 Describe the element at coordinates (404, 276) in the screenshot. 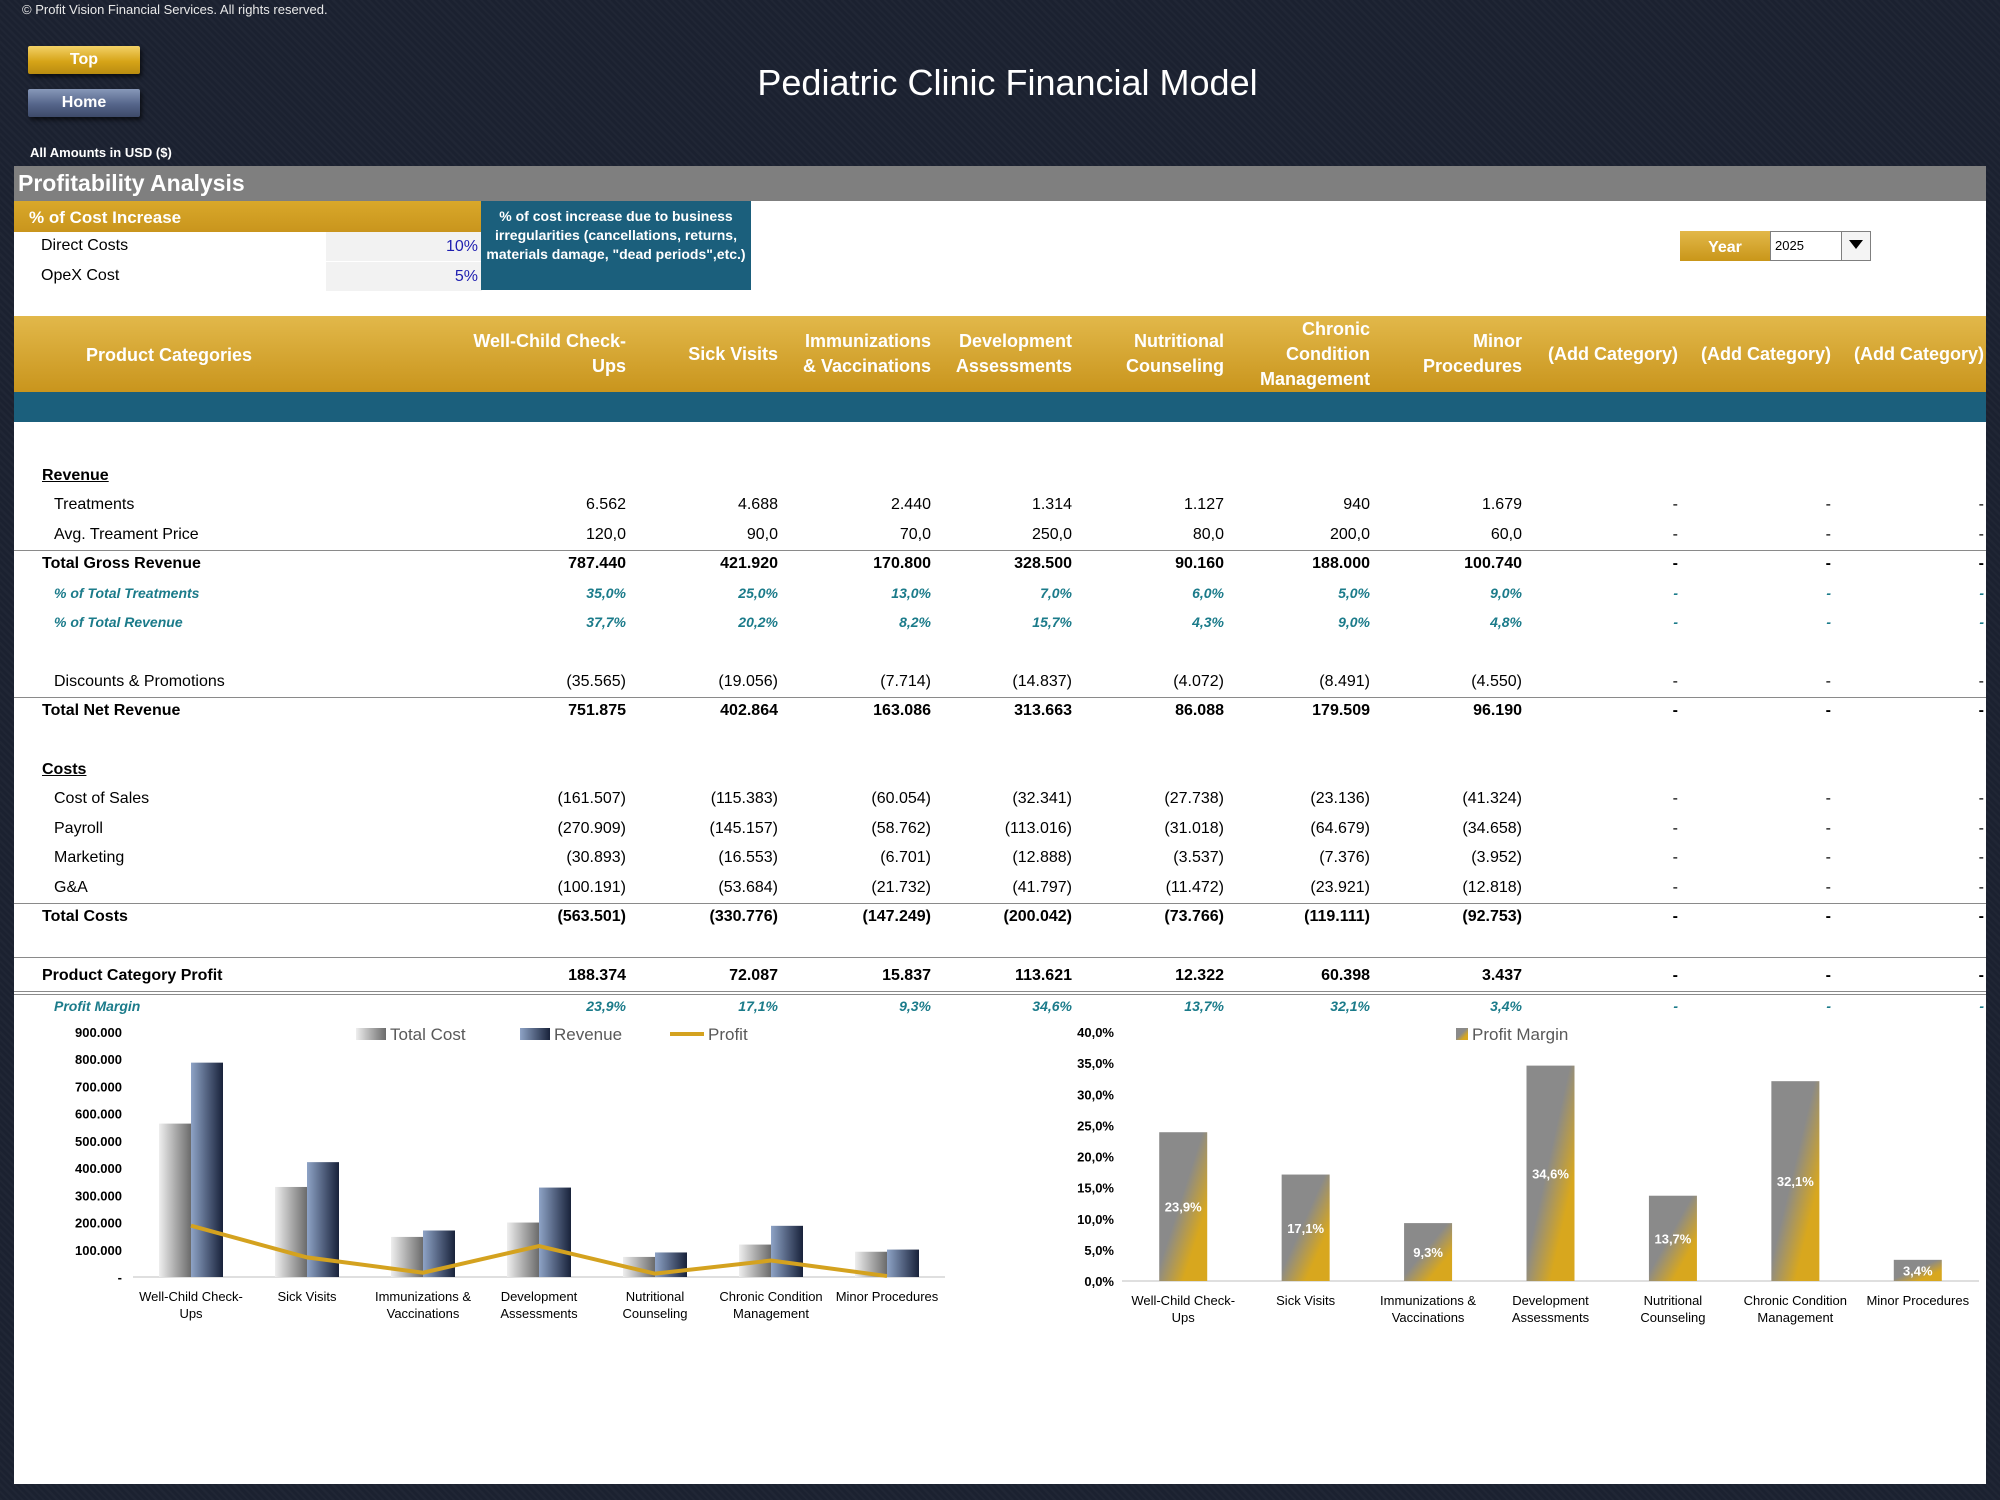

I see `opex-cost-input` at that location.